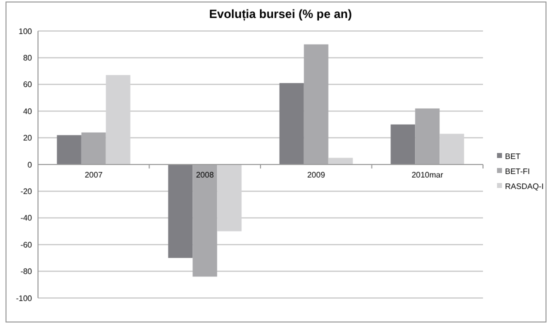  Describe the element at coordinates (28, 111) in the screenshot. I see `y-tick-label: 40` at that location.